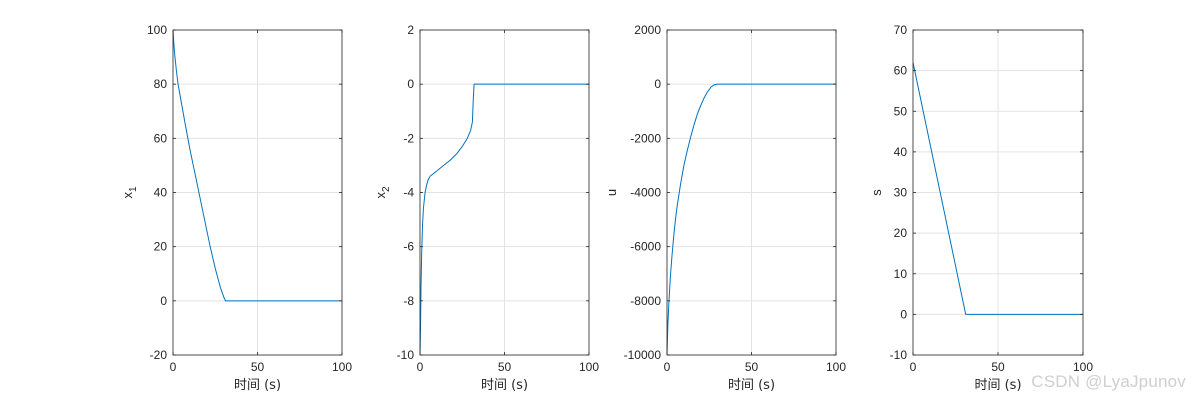 This screenshot has height=400, width=1200. Describe the element at coordinates (645, 138) in the screenshot. I see `y-tick-label: -2000` at that location.